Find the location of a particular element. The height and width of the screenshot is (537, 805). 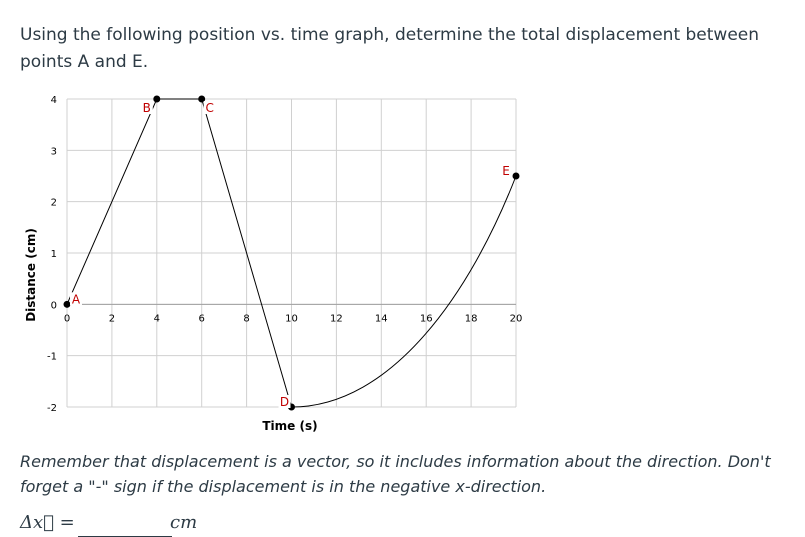

point-d-label-box is located at coordinates (284, 401).